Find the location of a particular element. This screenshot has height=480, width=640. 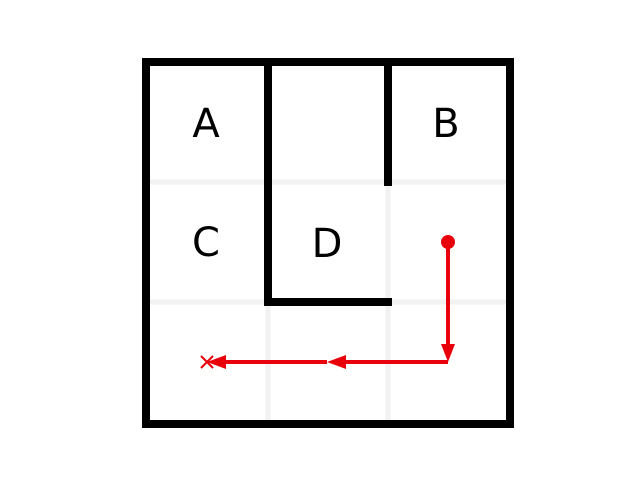

cell-label-a: A is located at coordinates (206, 124).